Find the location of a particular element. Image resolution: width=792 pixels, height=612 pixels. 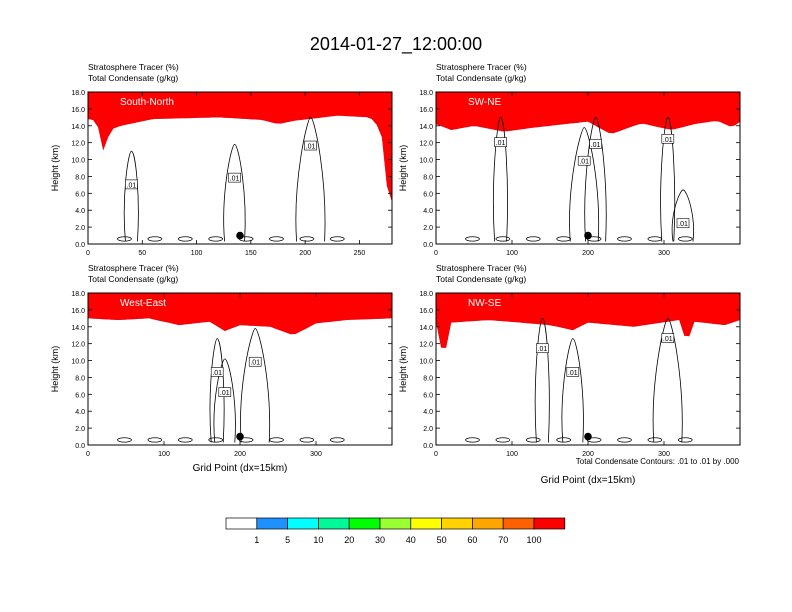

panel-name: South-North is located at coordinates (147, 102).